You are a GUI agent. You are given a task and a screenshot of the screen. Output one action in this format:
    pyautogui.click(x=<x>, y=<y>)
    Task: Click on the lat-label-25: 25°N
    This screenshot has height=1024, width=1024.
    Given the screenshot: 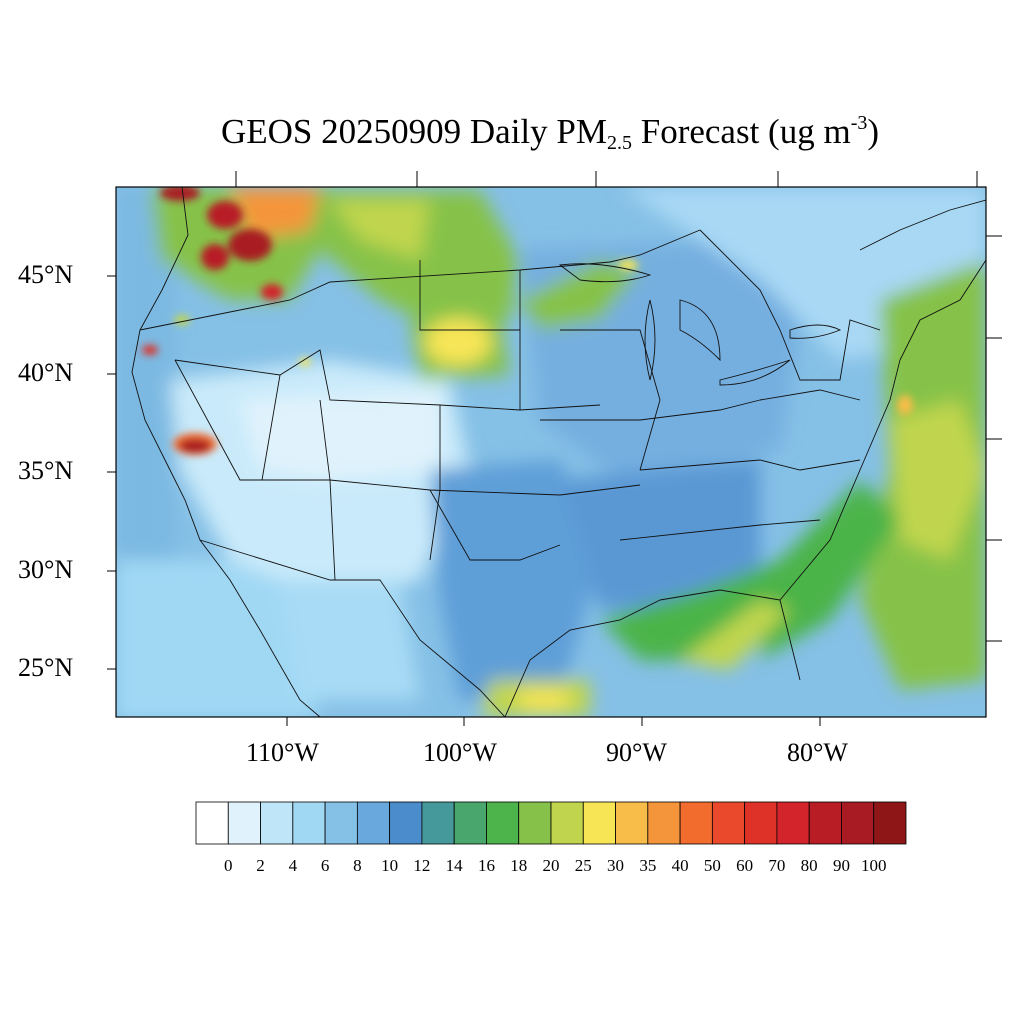 What is the action you would take?
    pyautogui.click(x=46, y=667)
    